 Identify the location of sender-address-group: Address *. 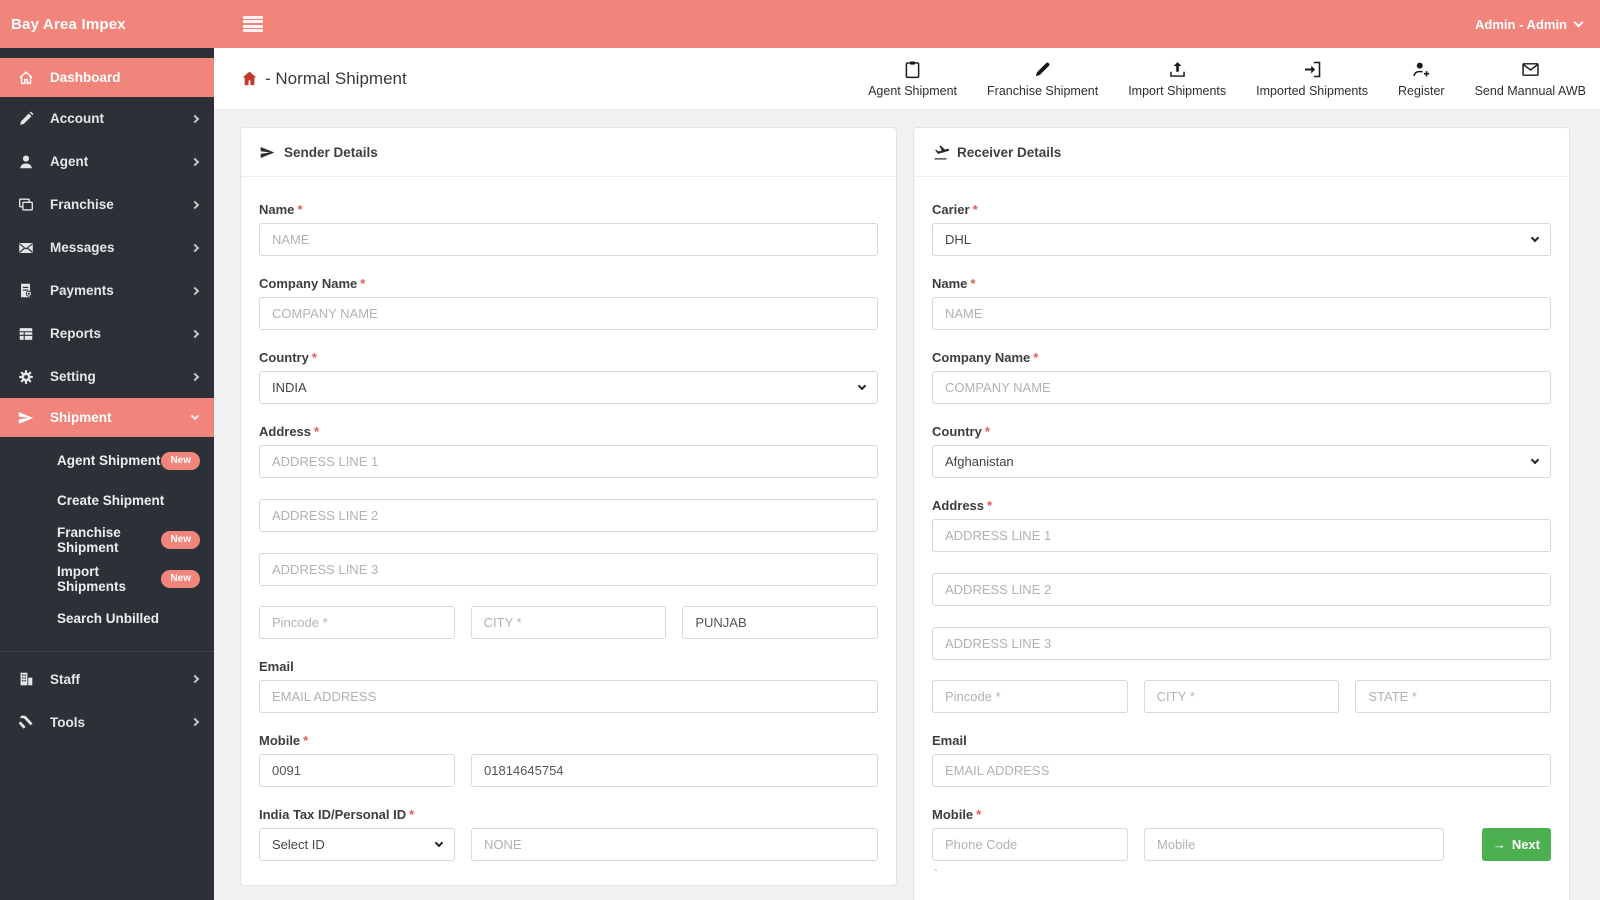
(568, 505).